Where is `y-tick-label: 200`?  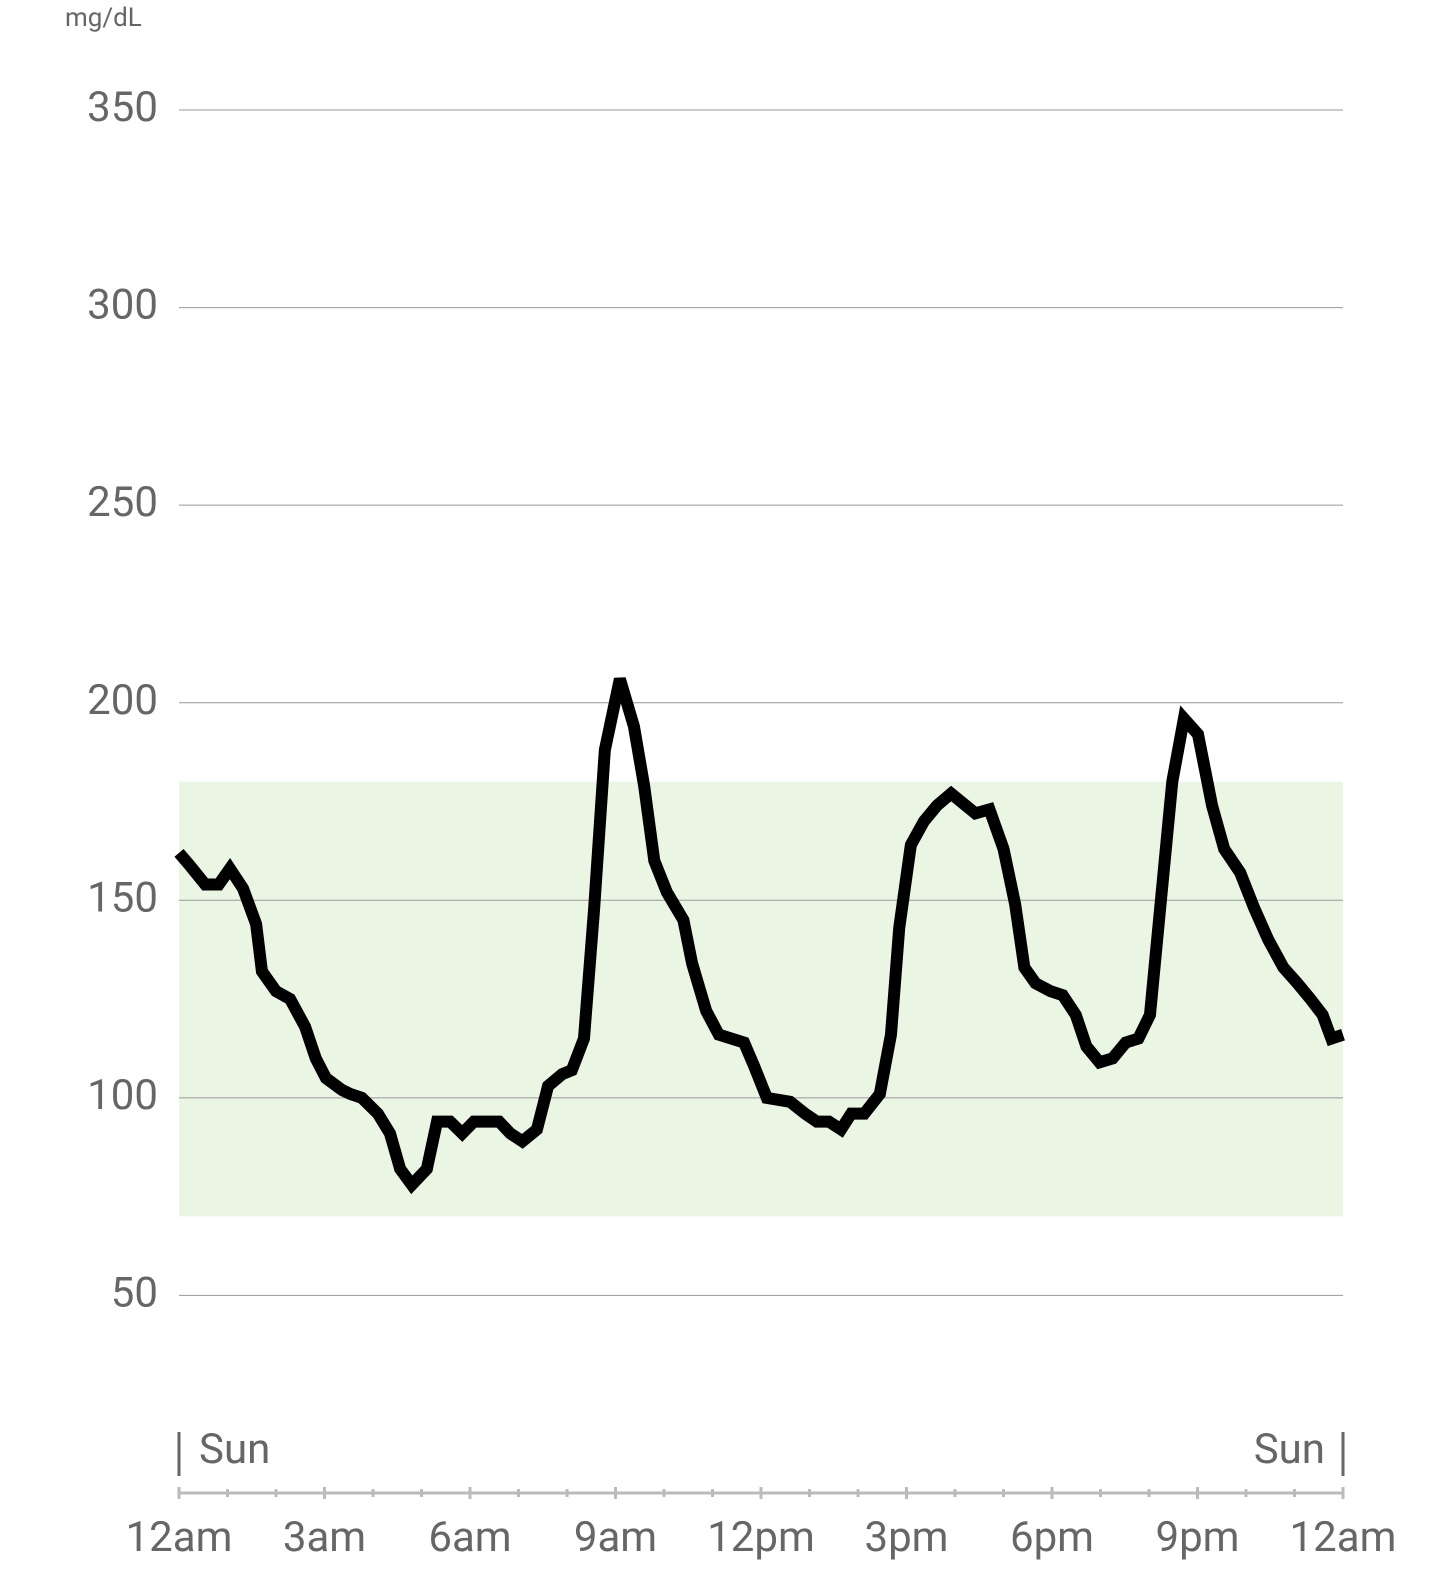 y-tick-label: 200 is located at coordinates (122, 700).